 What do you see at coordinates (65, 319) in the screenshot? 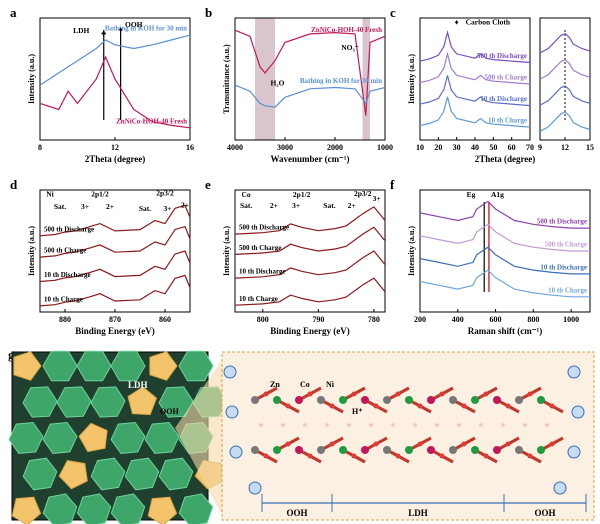
I see `x-tick-label: 880` at bounding box center [65, 319].